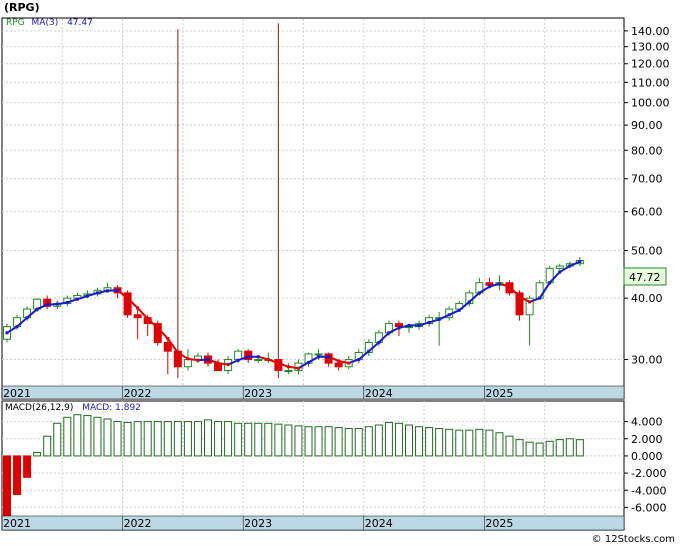  I want to click on macd-legend-value: 1.892, so click(128, 408).